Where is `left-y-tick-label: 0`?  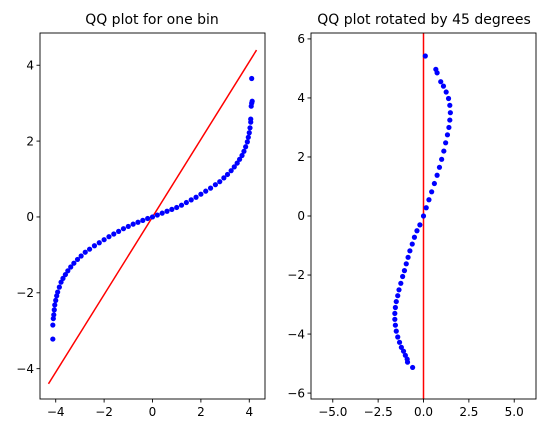 left-y-tick-label: 0 is located at coordinates (30, 217).